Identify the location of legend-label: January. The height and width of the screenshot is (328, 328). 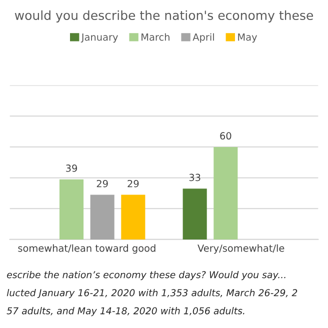
(99, 38).